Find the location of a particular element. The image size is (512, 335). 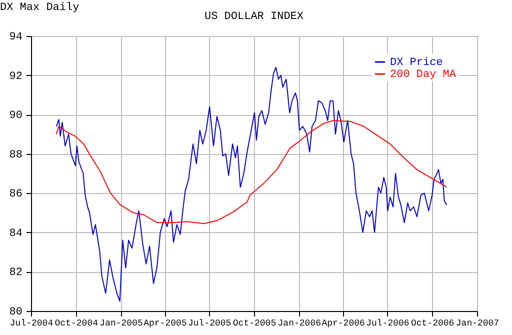

x-tick-label: Apr-2006 is located at coordinates (343, 323).